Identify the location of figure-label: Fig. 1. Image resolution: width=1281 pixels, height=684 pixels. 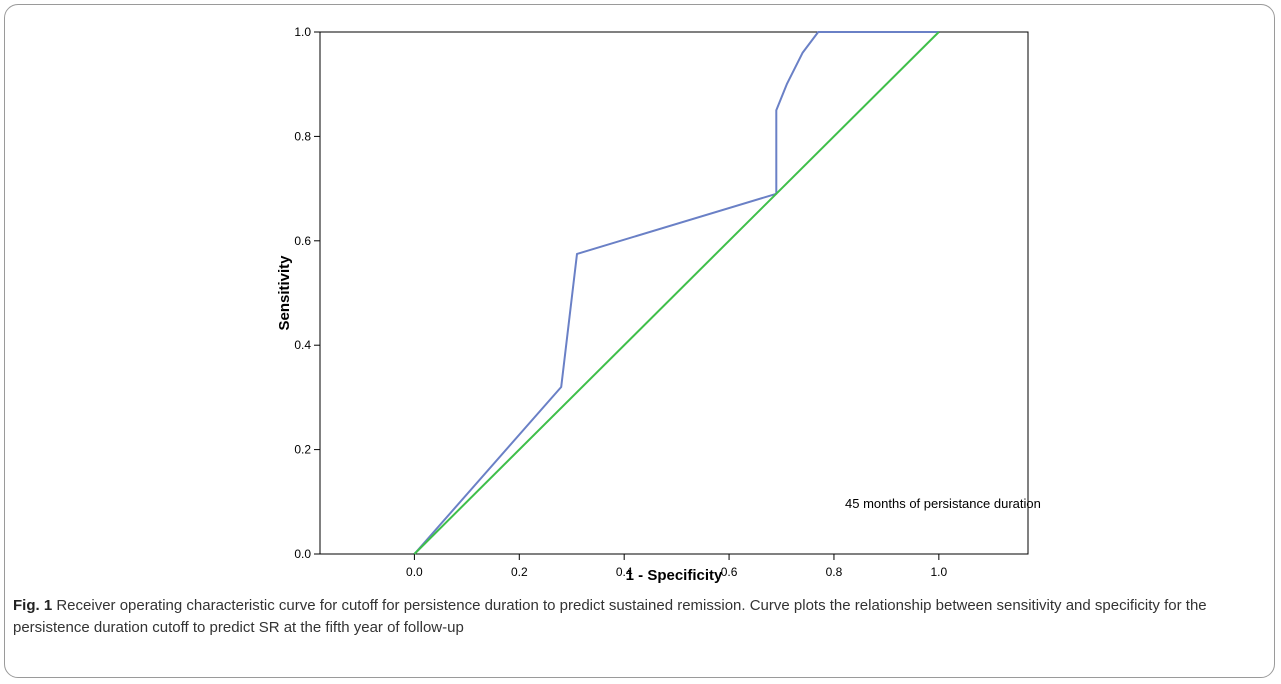
(33, 605).